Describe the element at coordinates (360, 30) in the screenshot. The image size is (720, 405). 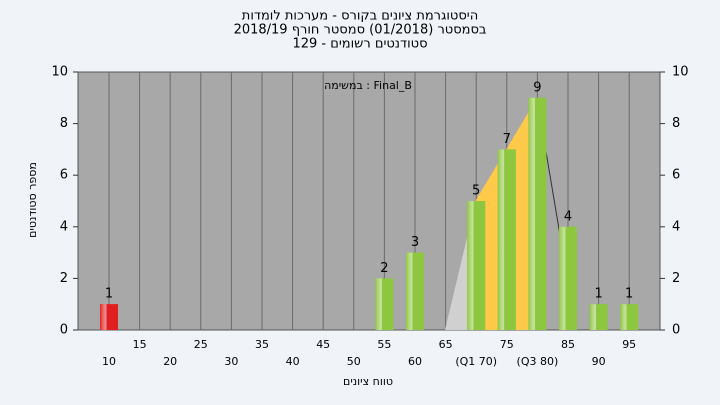
I see `chart-subtitle: בסמסטר (01/2018) סמסטר חורף 2018/19` at that location.